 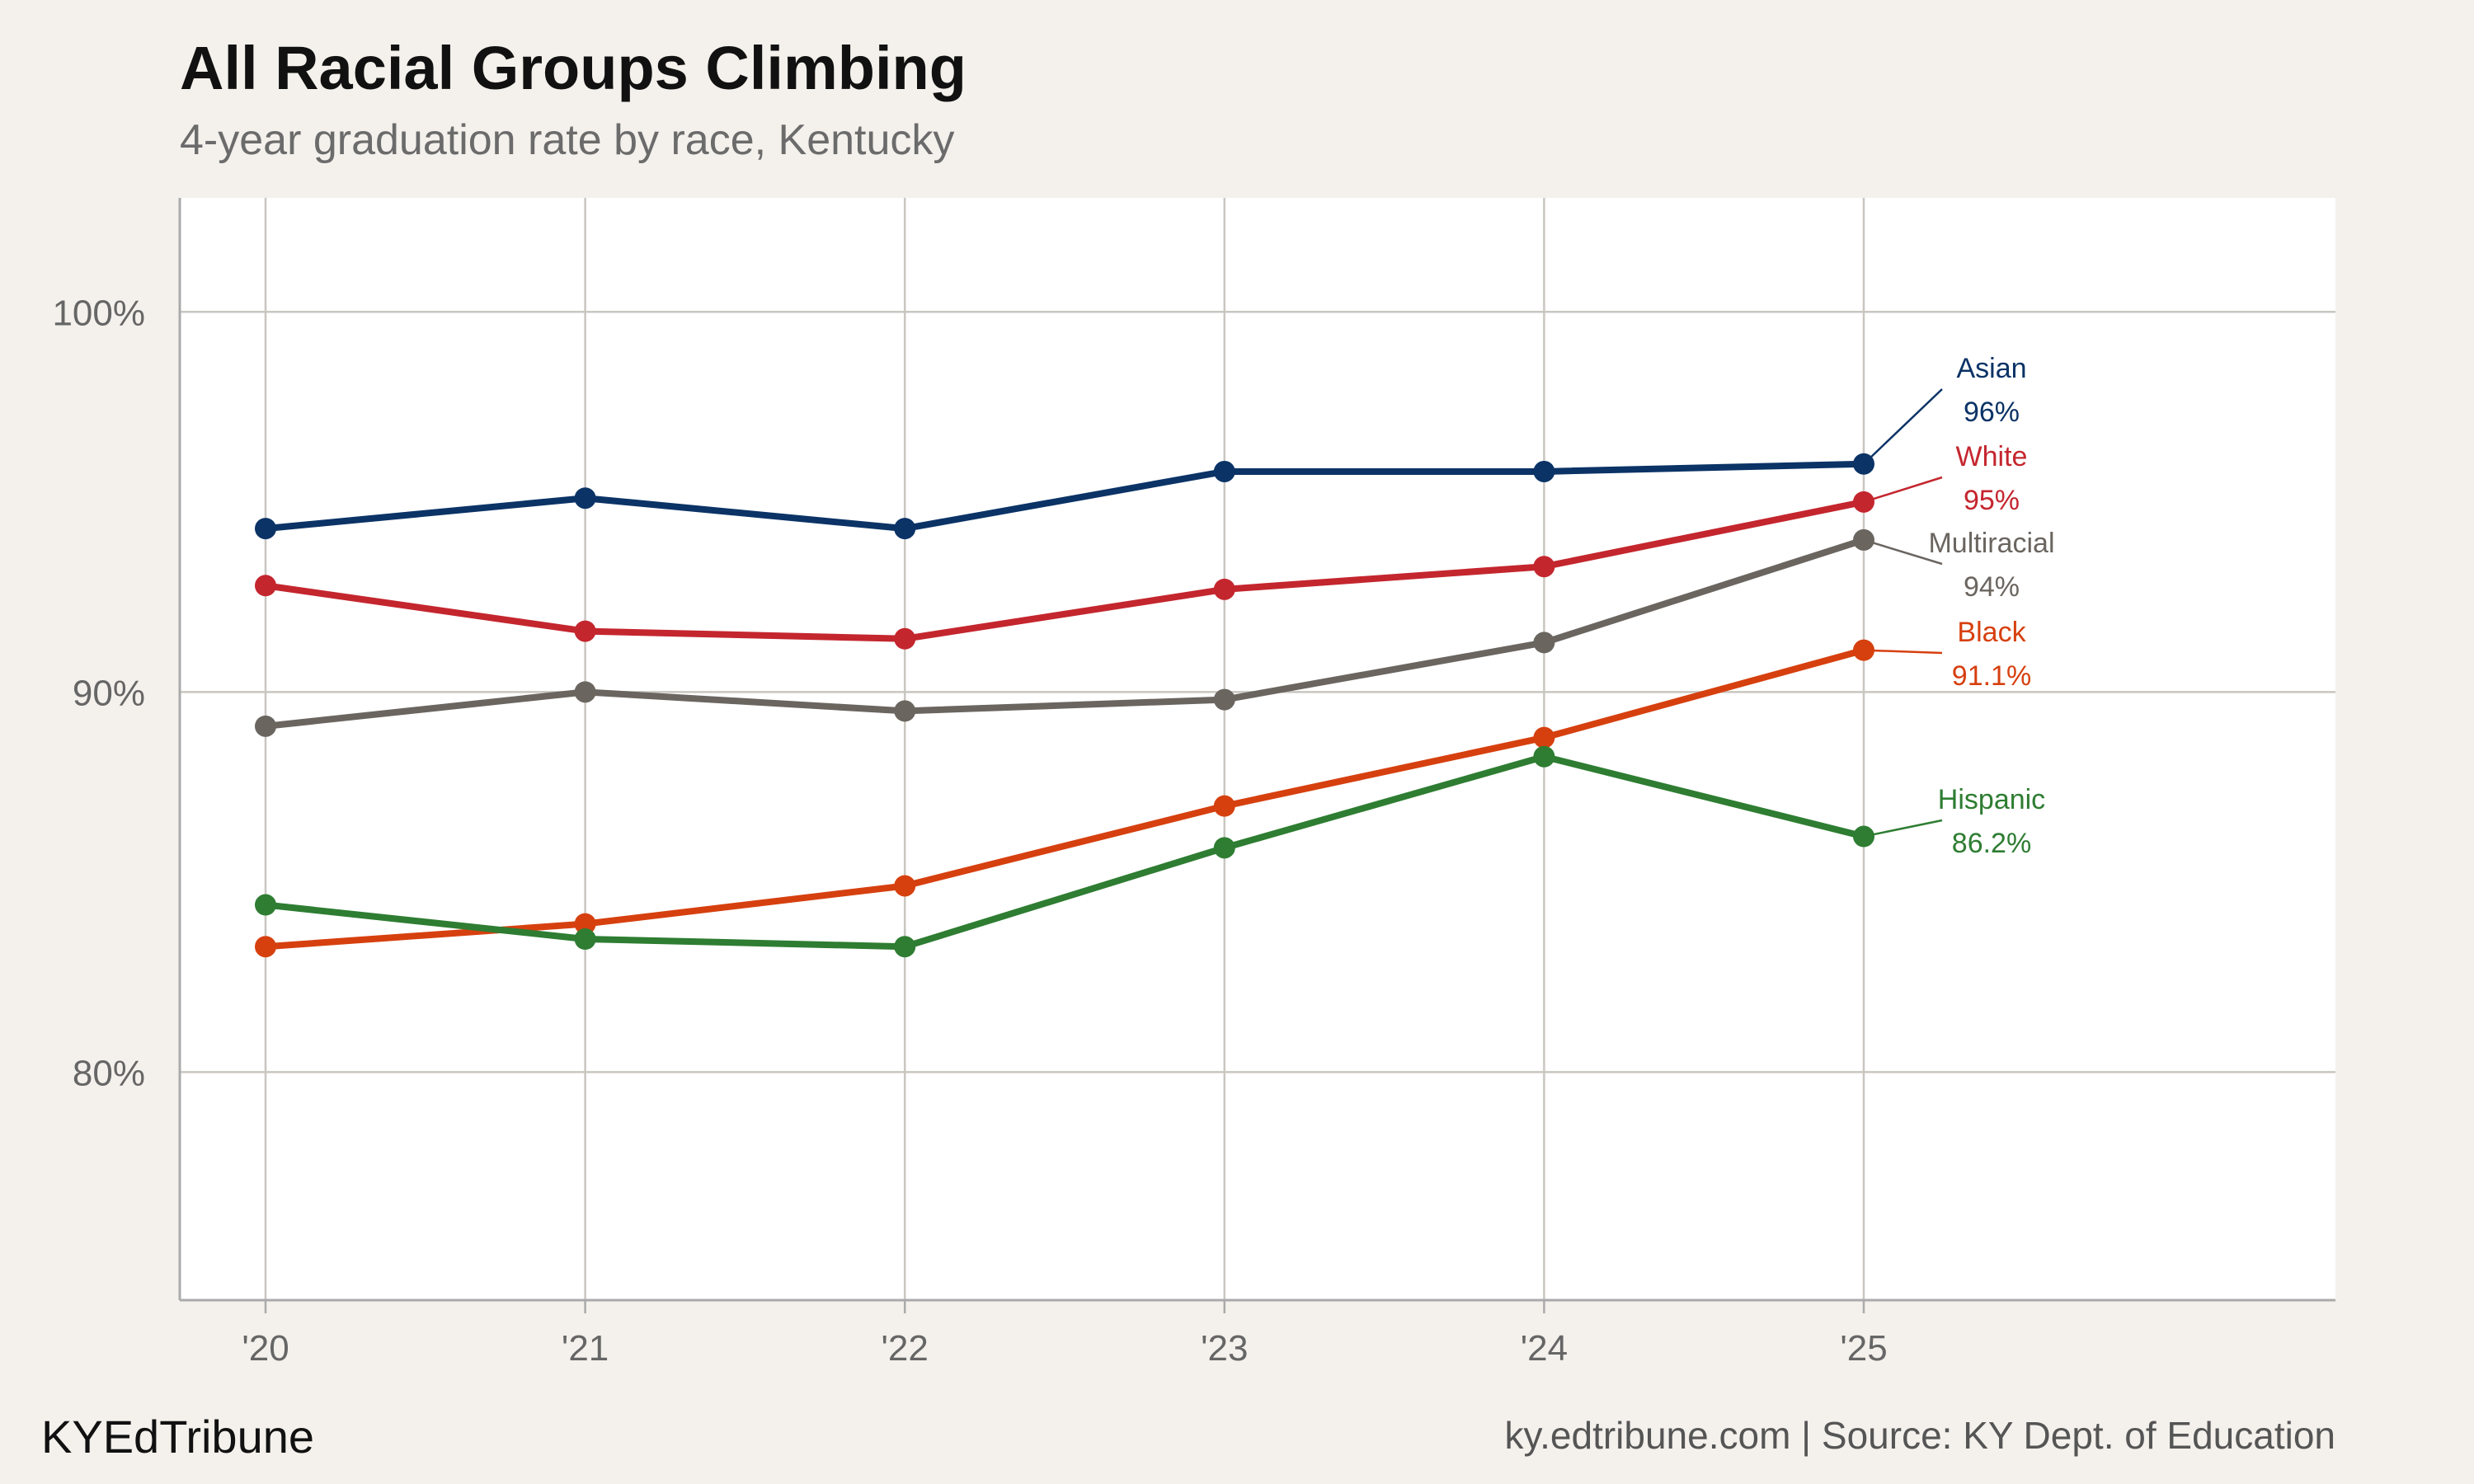 I want to click on series-value-label-hispanic: 86.2%, so click(x=1991, y=843).